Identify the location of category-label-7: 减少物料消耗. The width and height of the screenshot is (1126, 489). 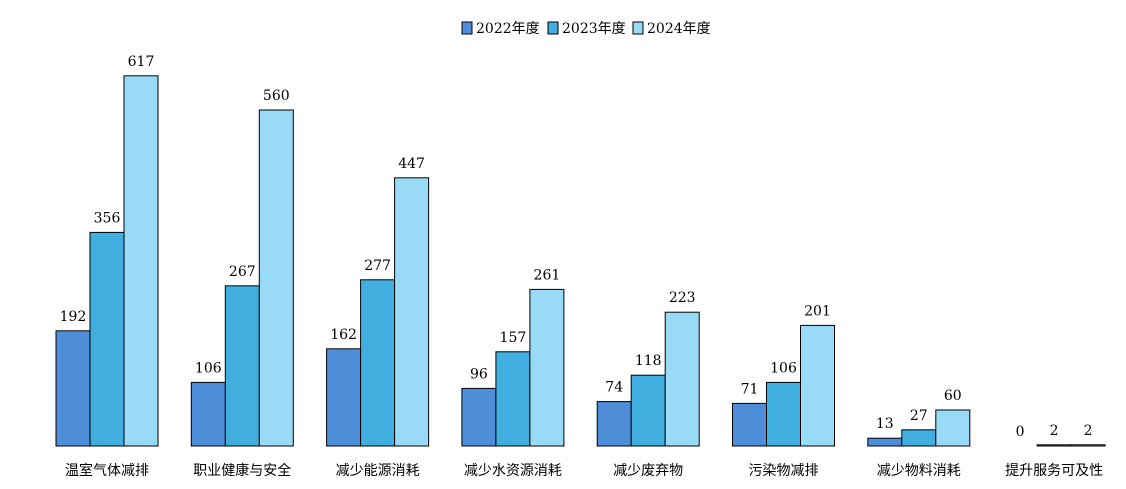
(919, 471).